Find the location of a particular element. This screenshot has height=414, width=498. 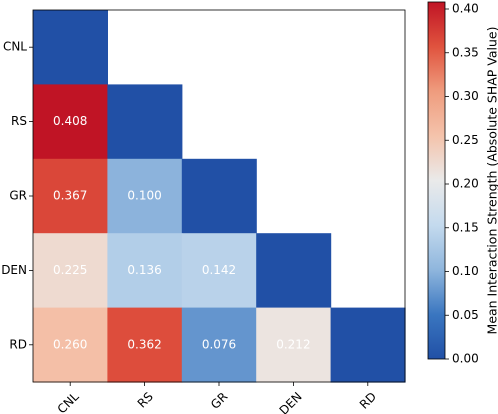

cell-value-label: 0.367 is located at coordinates (70, 196).